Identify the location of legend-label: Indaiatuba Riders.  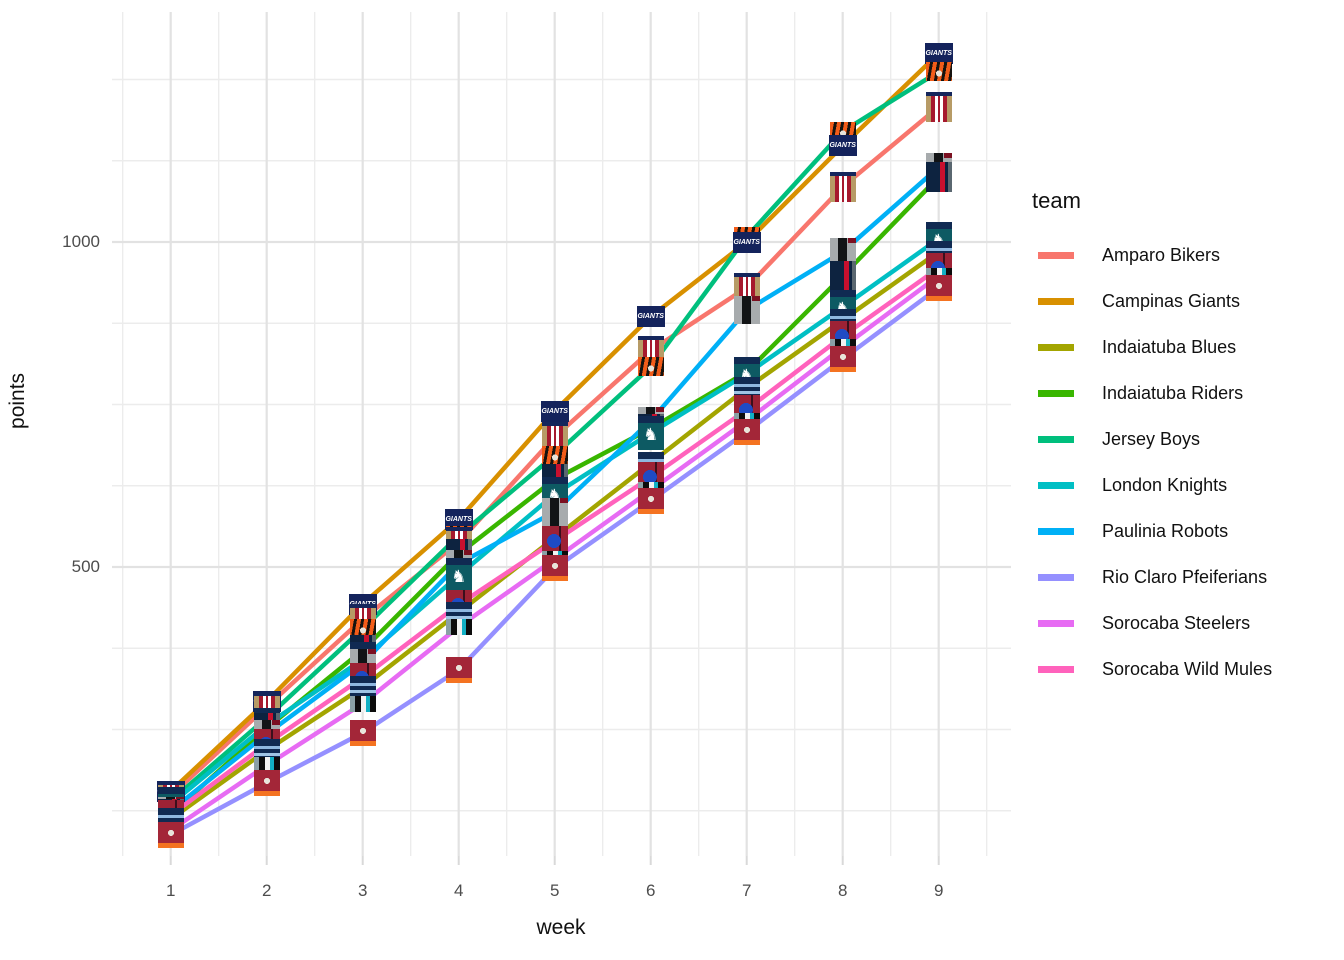
(1173, 392).